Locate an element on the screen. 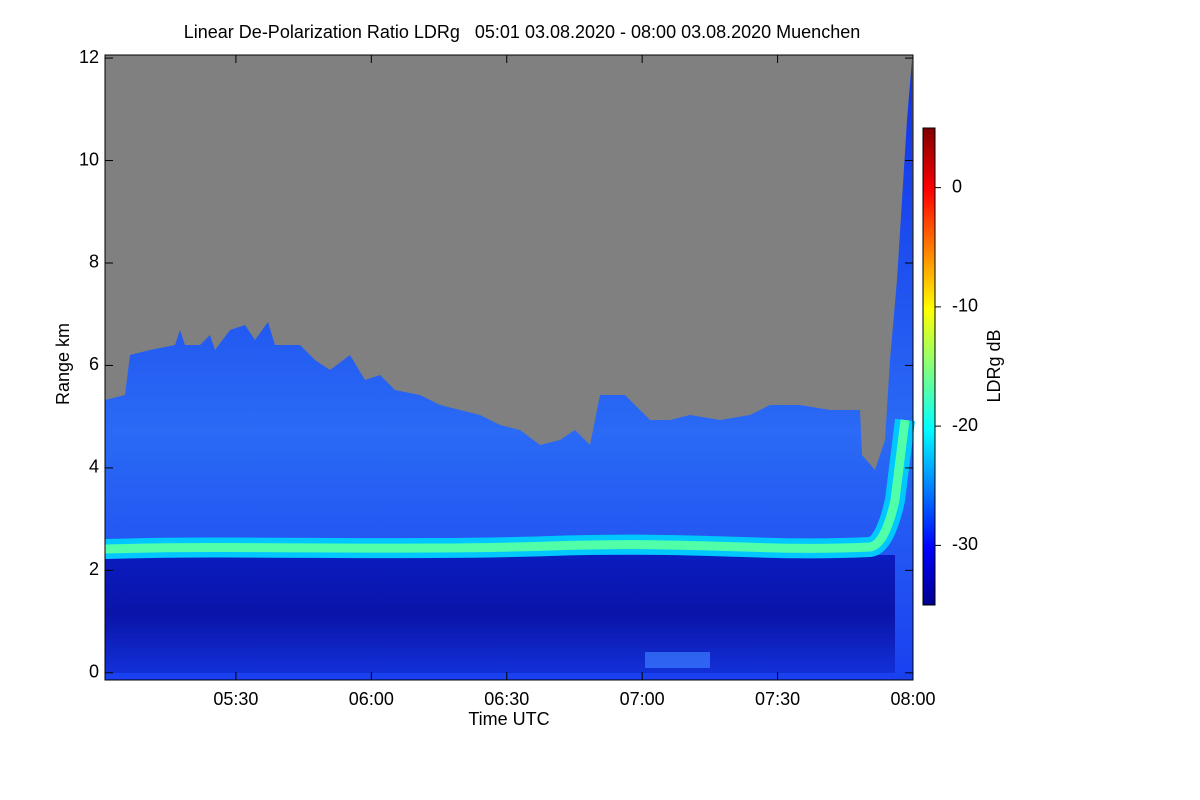 This screenshot has height=800, width=1200. y-tick-label: 0 is located at coordinates (94, 672).